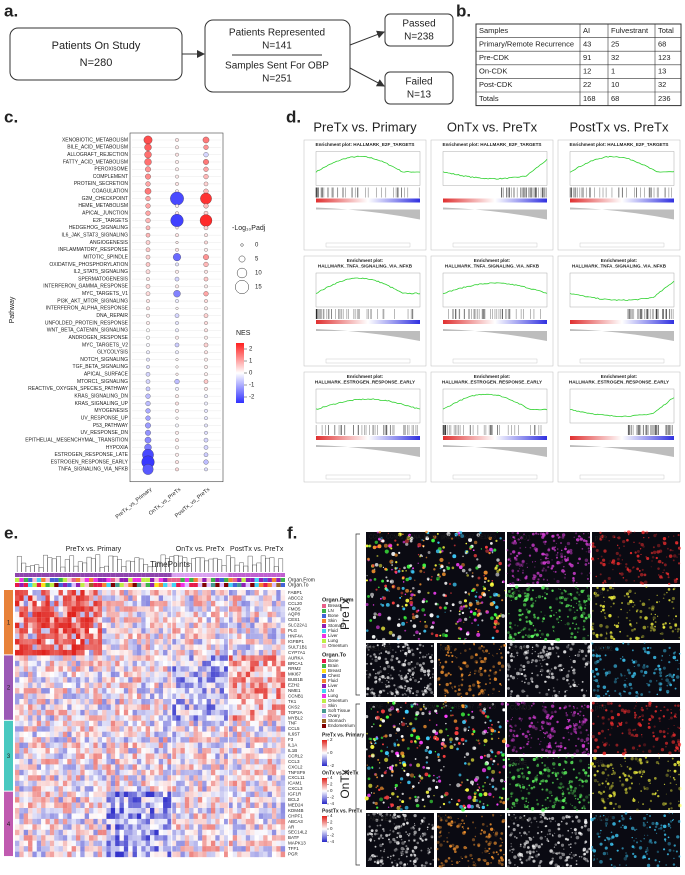 The height and width of the screenshot is (875, 685). Describe the element at coordinates (333, 640) in the screenshot. I see `legend-label: Lung` at that location.